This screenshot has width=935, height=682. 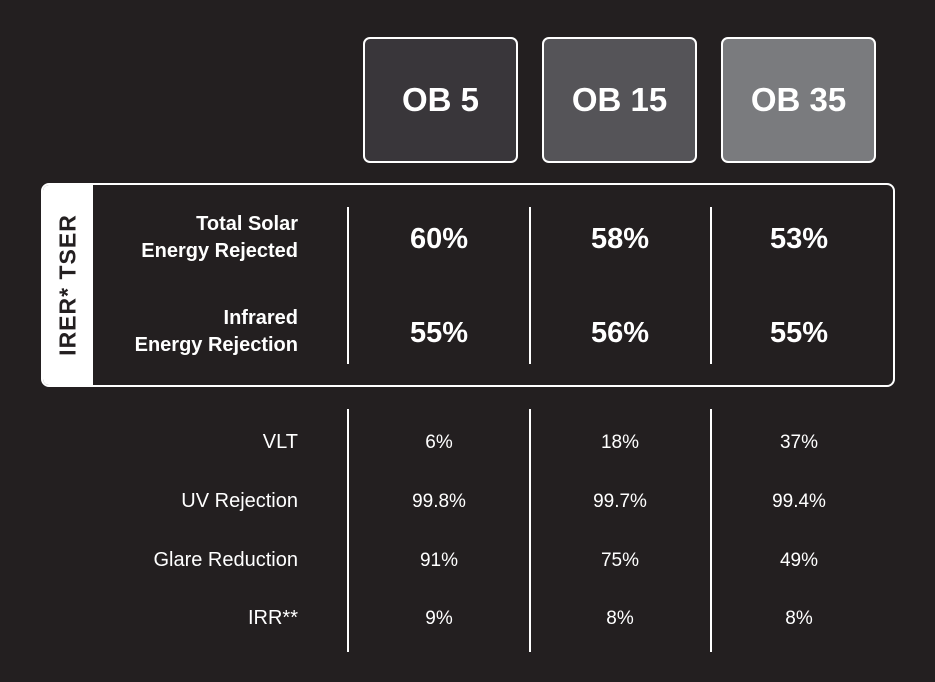 What do you see at coordinates (439, 560) in the screenshot?
I see `spec-value: 91%` at bounding box center [439, 560].